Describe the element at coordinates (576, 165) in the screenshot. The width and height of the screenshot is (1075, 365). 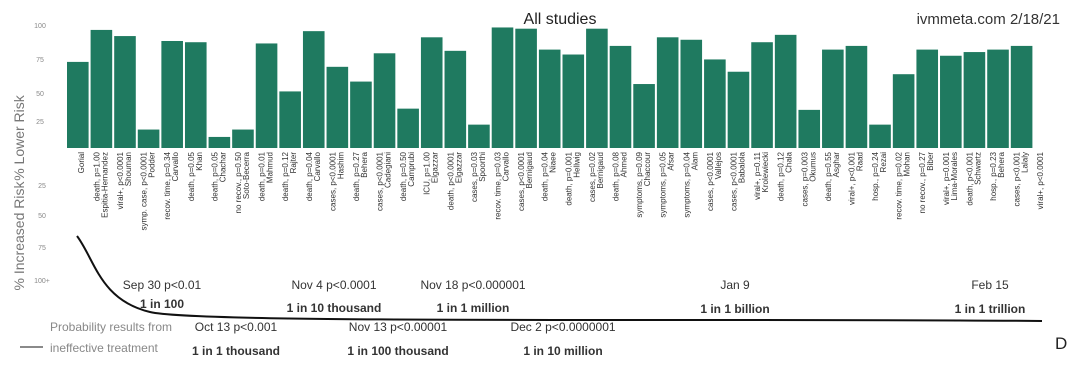
I see `bar-study-label: Hellwig` at that location.